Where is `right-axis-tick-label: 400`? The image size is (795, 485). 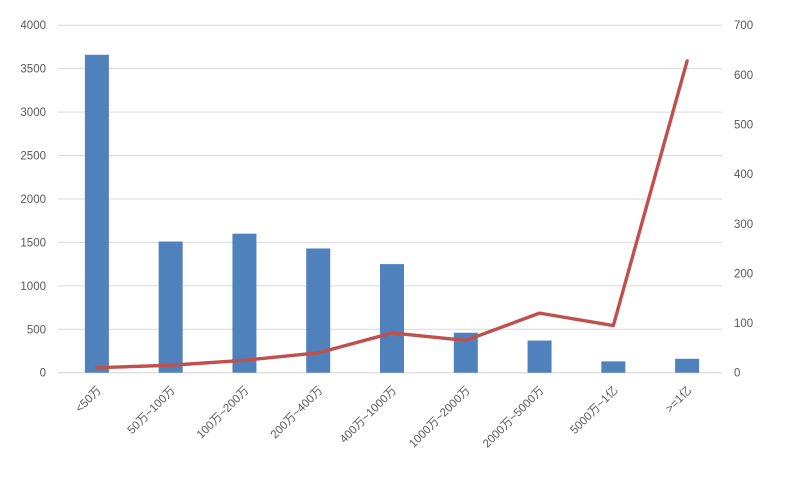
right-axis-tick-label: 400 is located at coordinates (743, 175).